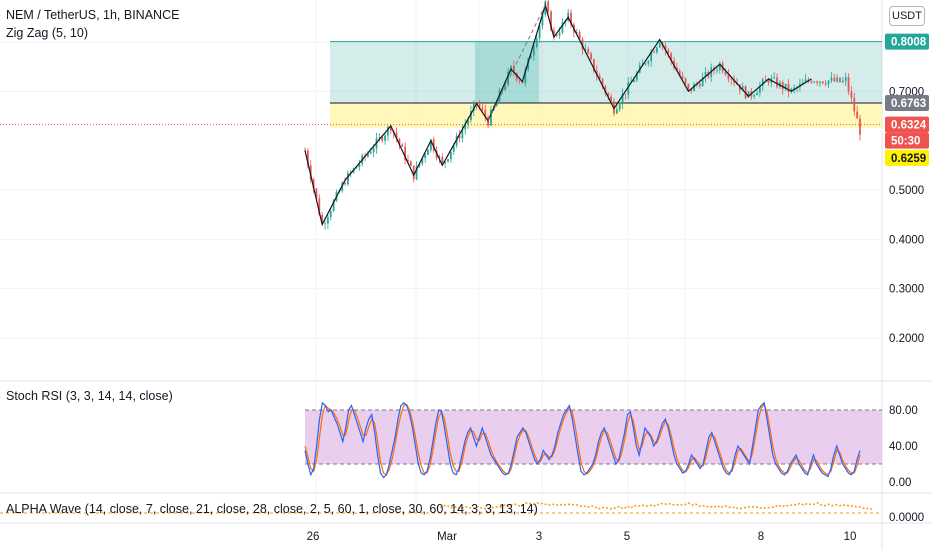  Describe the element at coordinates (447, 537) in the screenshot. I see `time-axis-label: Mar` at that location.